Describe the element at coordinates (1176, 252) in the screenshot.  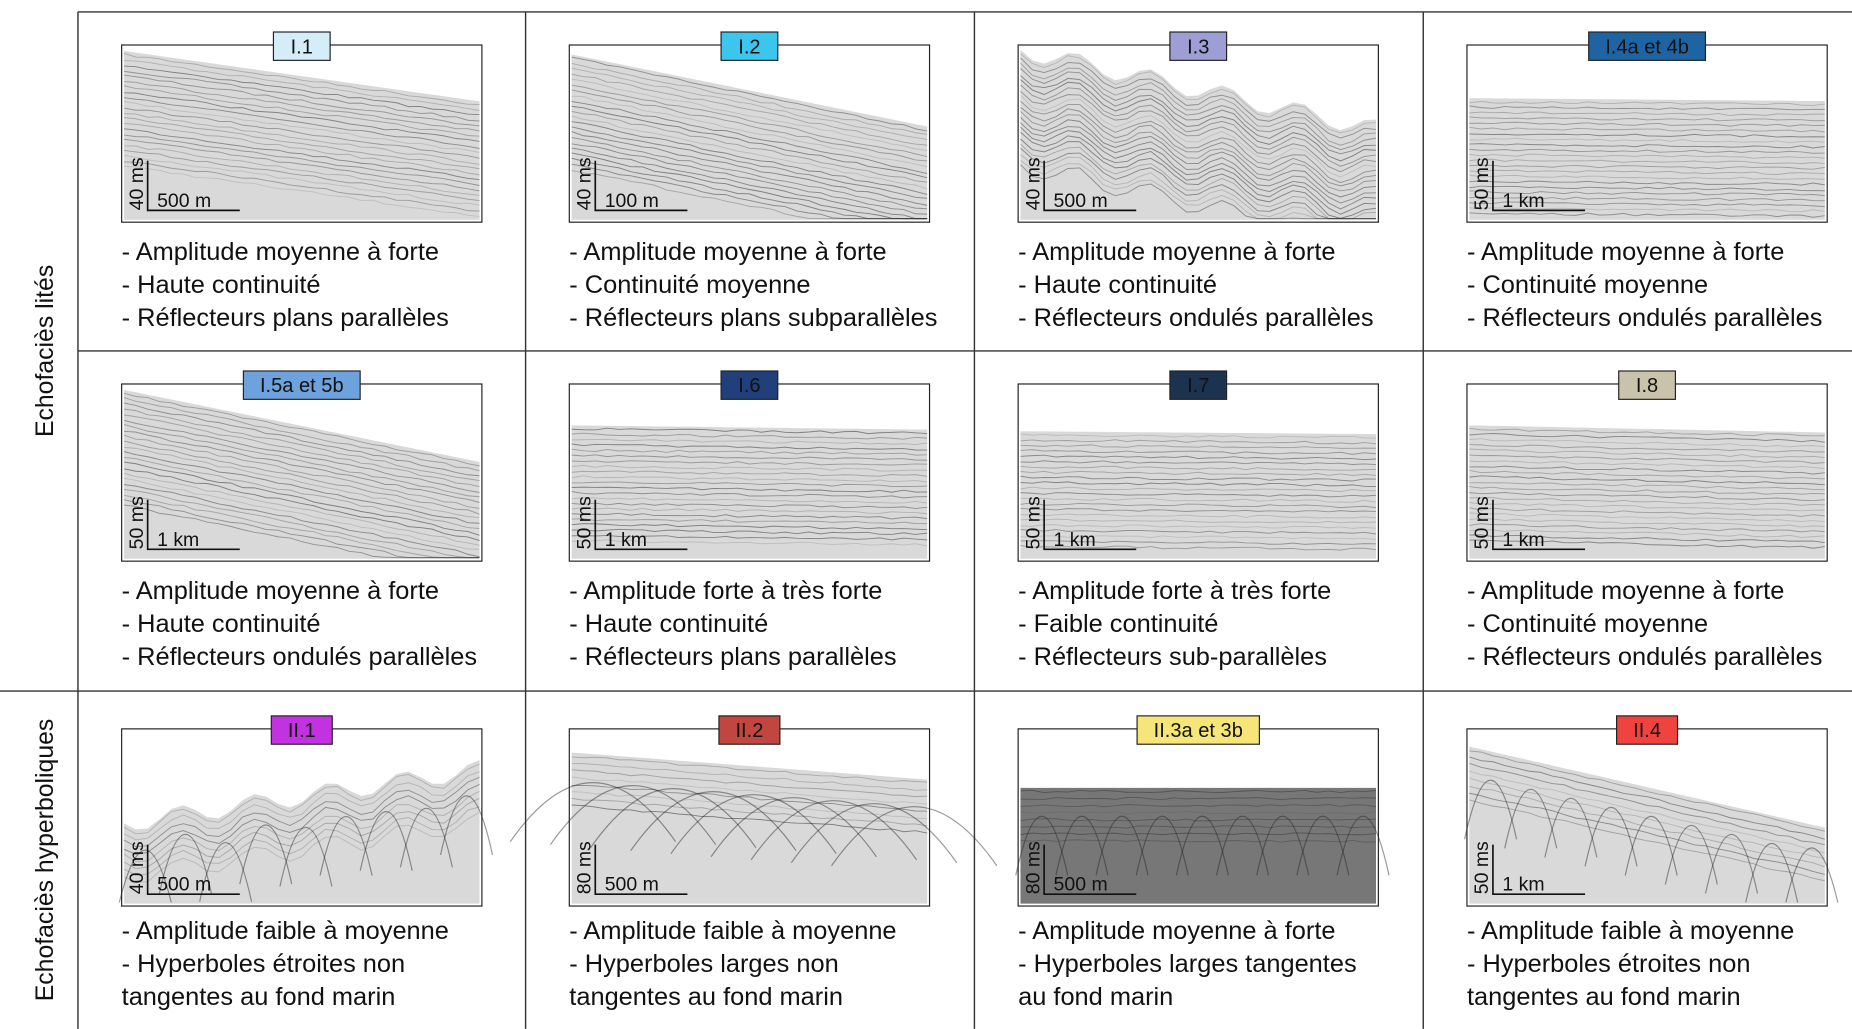
I see `facies-description: - Amplitude moyenne à forte` at that location.